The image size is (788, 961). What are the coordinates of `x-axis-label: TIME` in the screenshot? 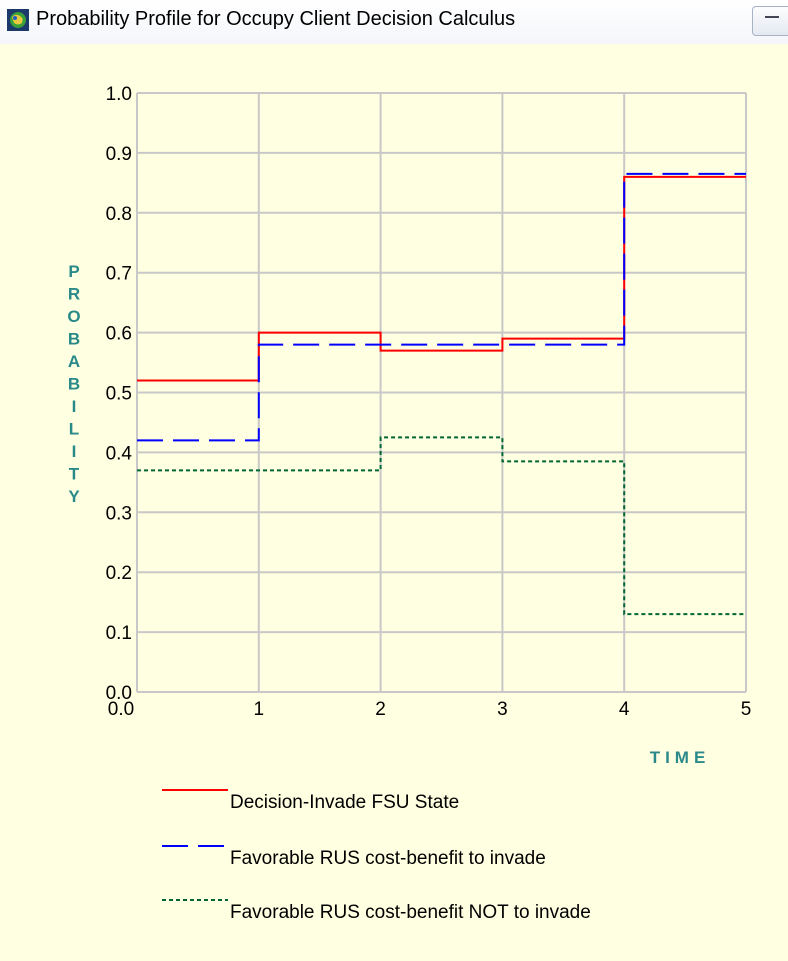 It's located at (680, 757).